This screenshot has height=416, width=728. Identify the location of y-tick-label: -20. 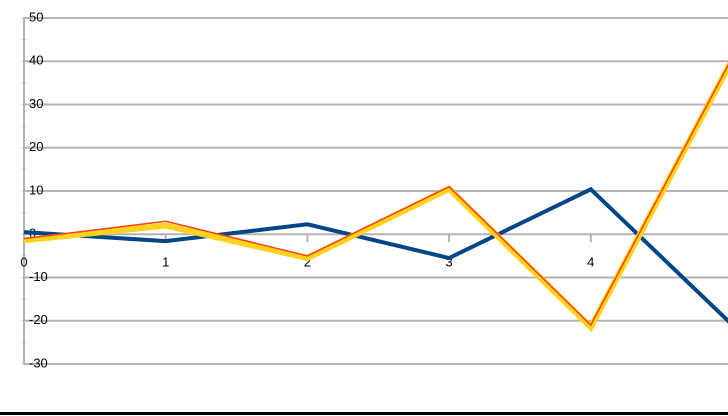
(38, 319).